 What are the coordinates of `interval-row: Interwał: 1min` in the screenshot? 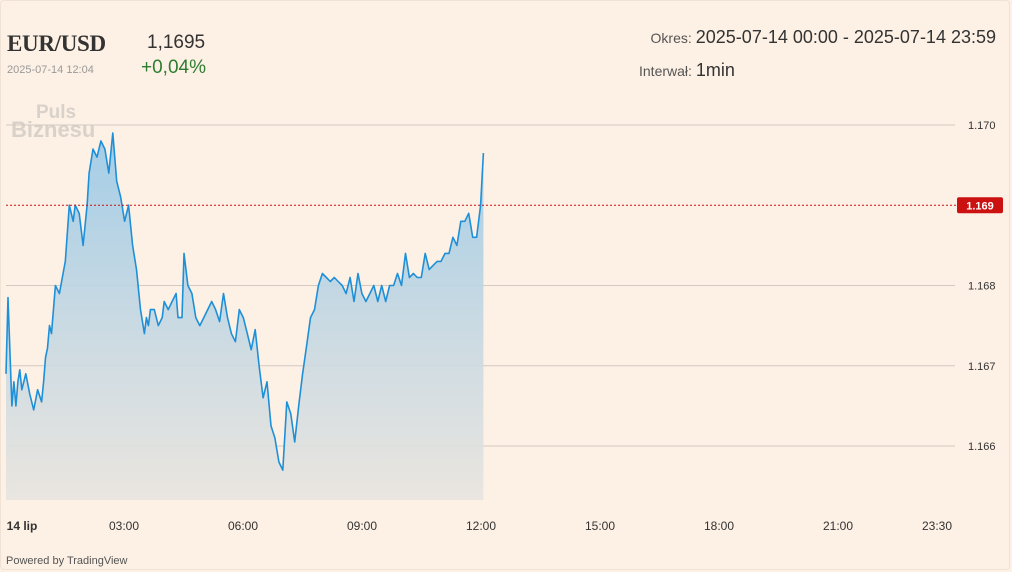 It's located at (687, 70).